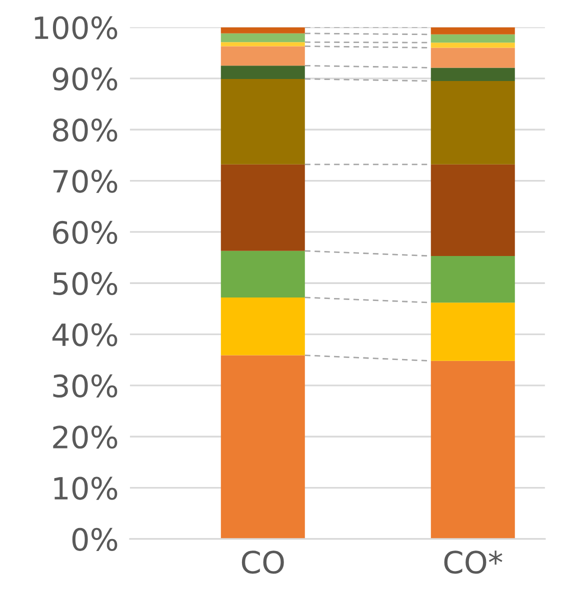  What do you see at coordinates (85, 437) in the screenshot?
I see `y-tick-label: 20%` at bounding box center [85, 437].